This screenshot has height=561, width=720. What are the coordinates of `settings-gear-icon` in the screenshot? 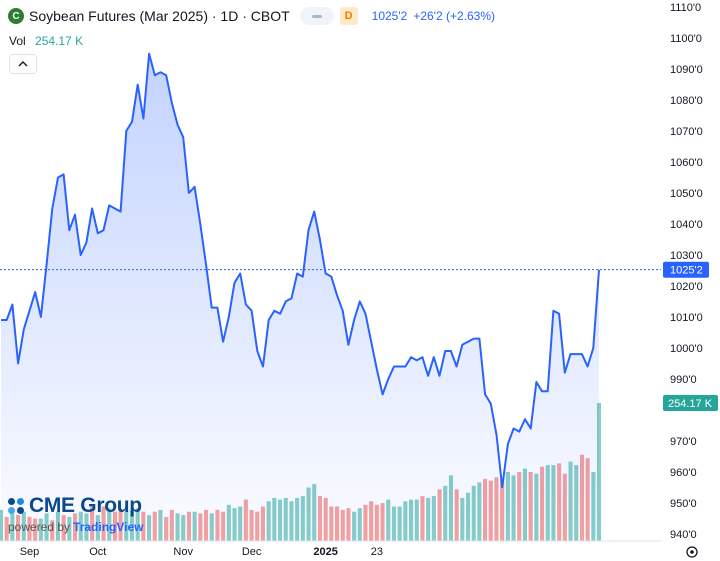 It's located at (692, 552).